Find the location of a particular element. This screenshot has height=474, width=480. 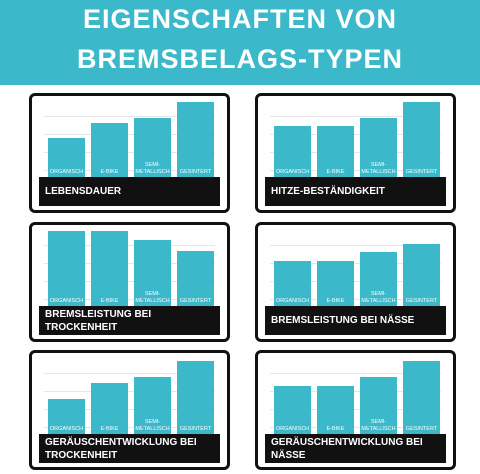

chart-title: GERÄUSCHENTWICKLUNG BEI NÄSSE is located at coordinates (355, 448).